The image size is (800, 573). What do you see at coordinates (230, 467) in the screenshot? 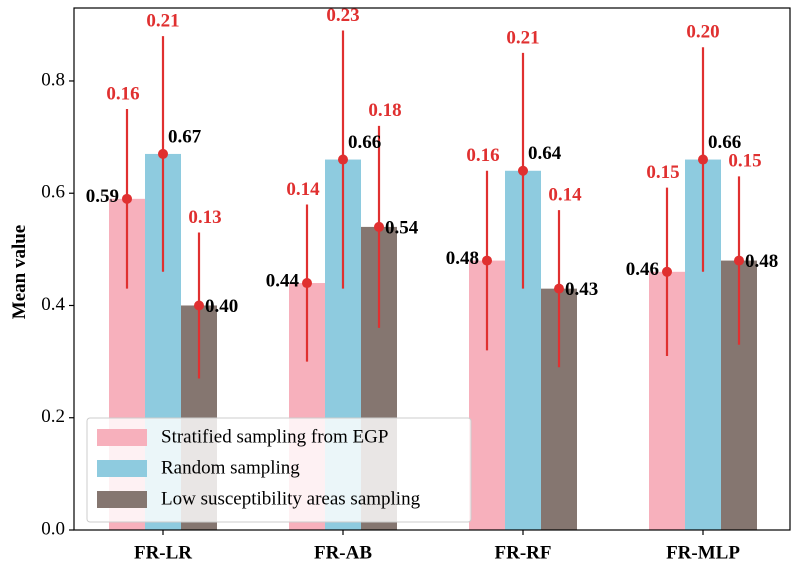
I see `legend-label: Random sampling` at bounding box center [230, 467].